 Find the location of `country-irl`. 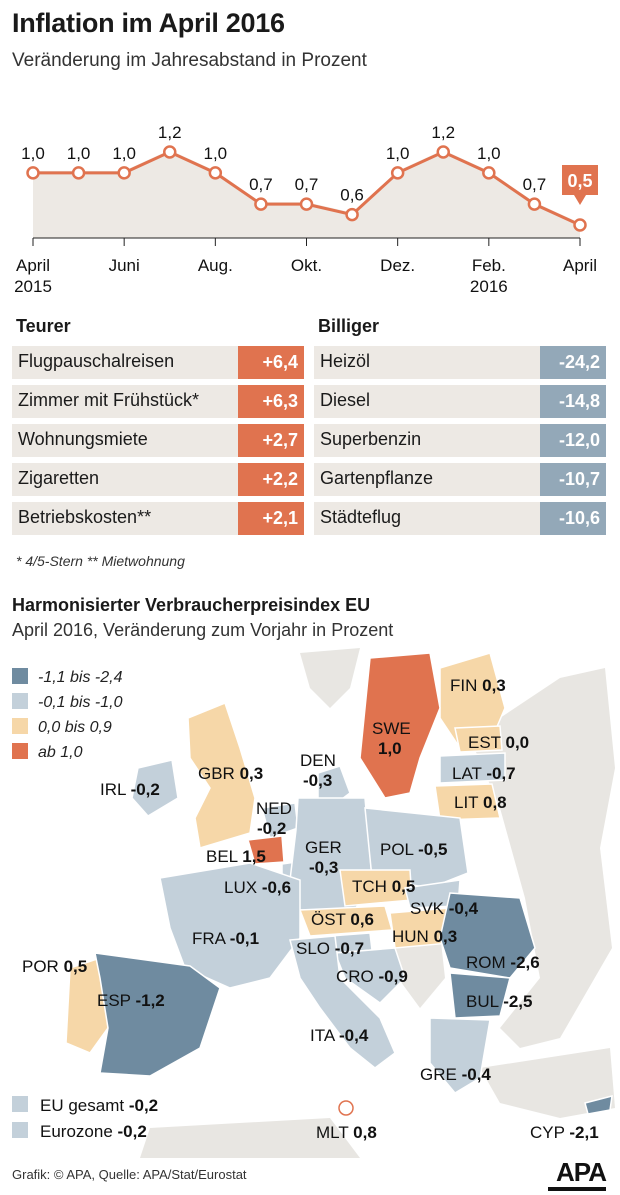

country-irl is located at coordinates (155, 788).